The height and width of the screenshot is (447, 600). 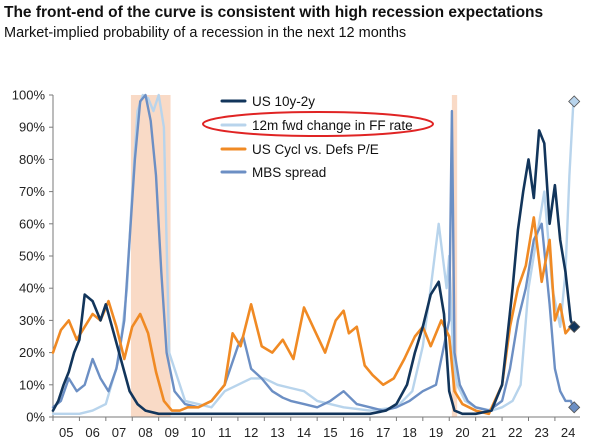 I want to click on y-tick-label: 30%, so click(x=32, y=320).